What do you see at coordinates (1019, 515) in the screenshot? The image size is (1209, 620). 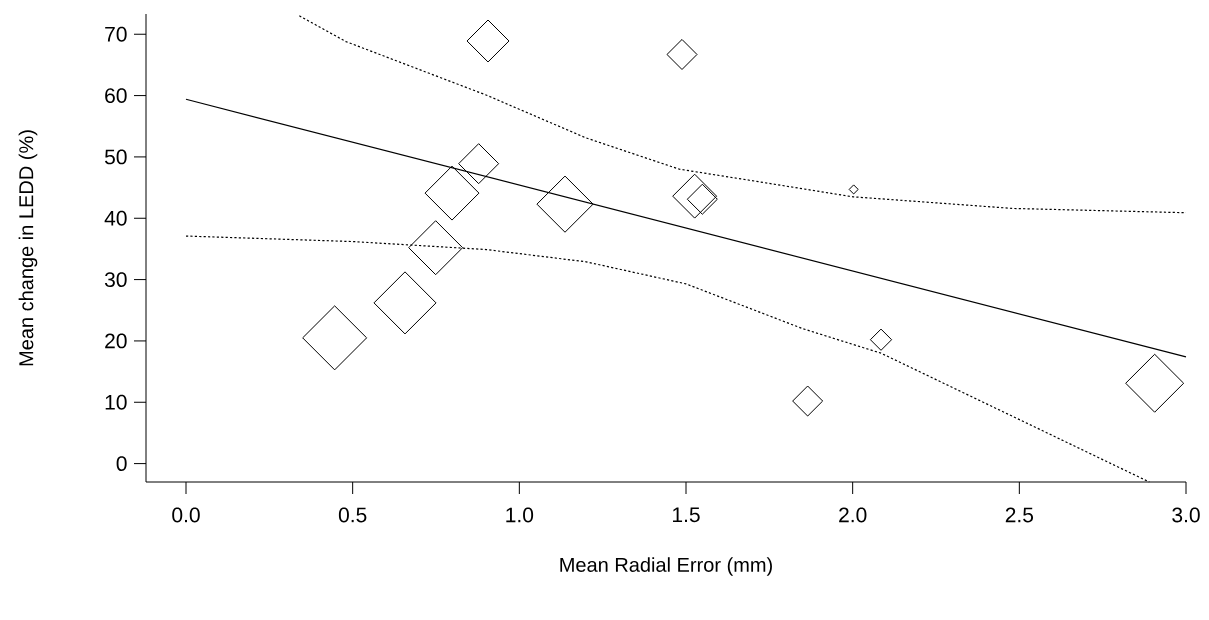 I see `x-tick-label: 2.5` at bounding box center [1019, 515].